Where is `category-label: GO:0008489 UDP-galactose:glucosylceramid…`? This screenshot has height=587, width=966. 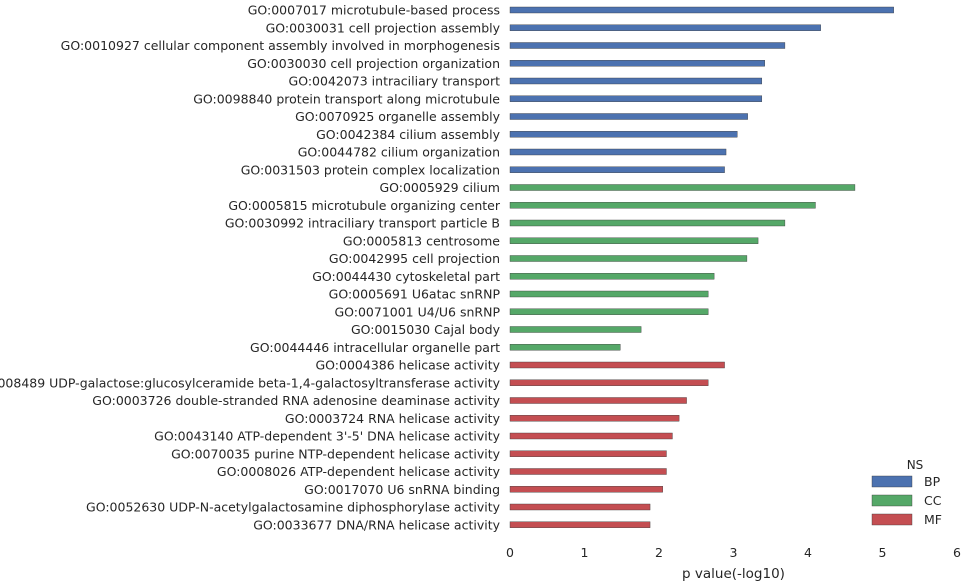 category-label: GO:0008489 UDP-galactose:glucosylceramid… is located at coordinates (250, 382).